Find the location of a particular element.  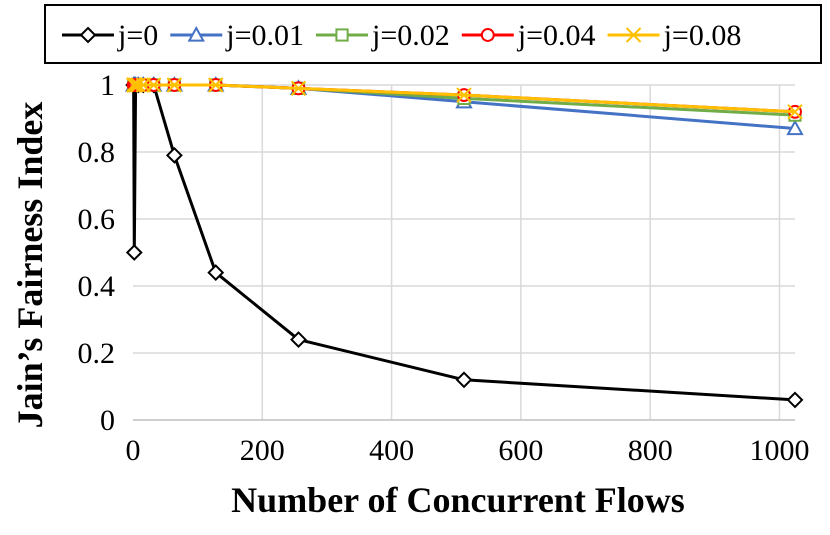

x-tick-label: 200 is located at coordinates (262, 450).